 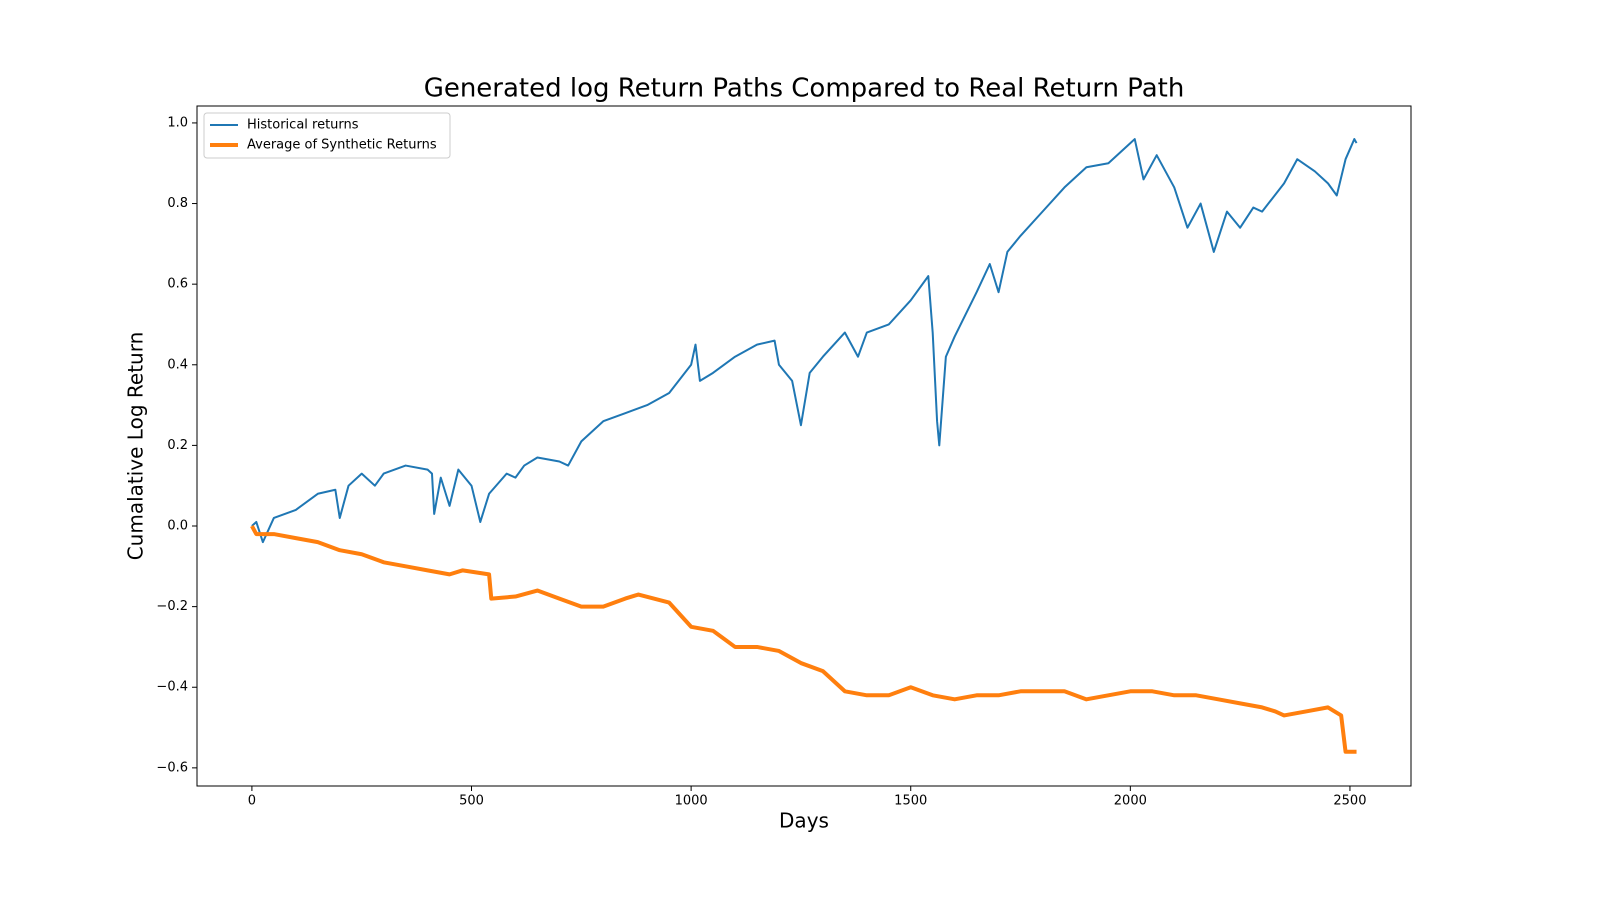 I want to click on legend-label: Average of Synthetic Returns, so click(x=342, y=145).